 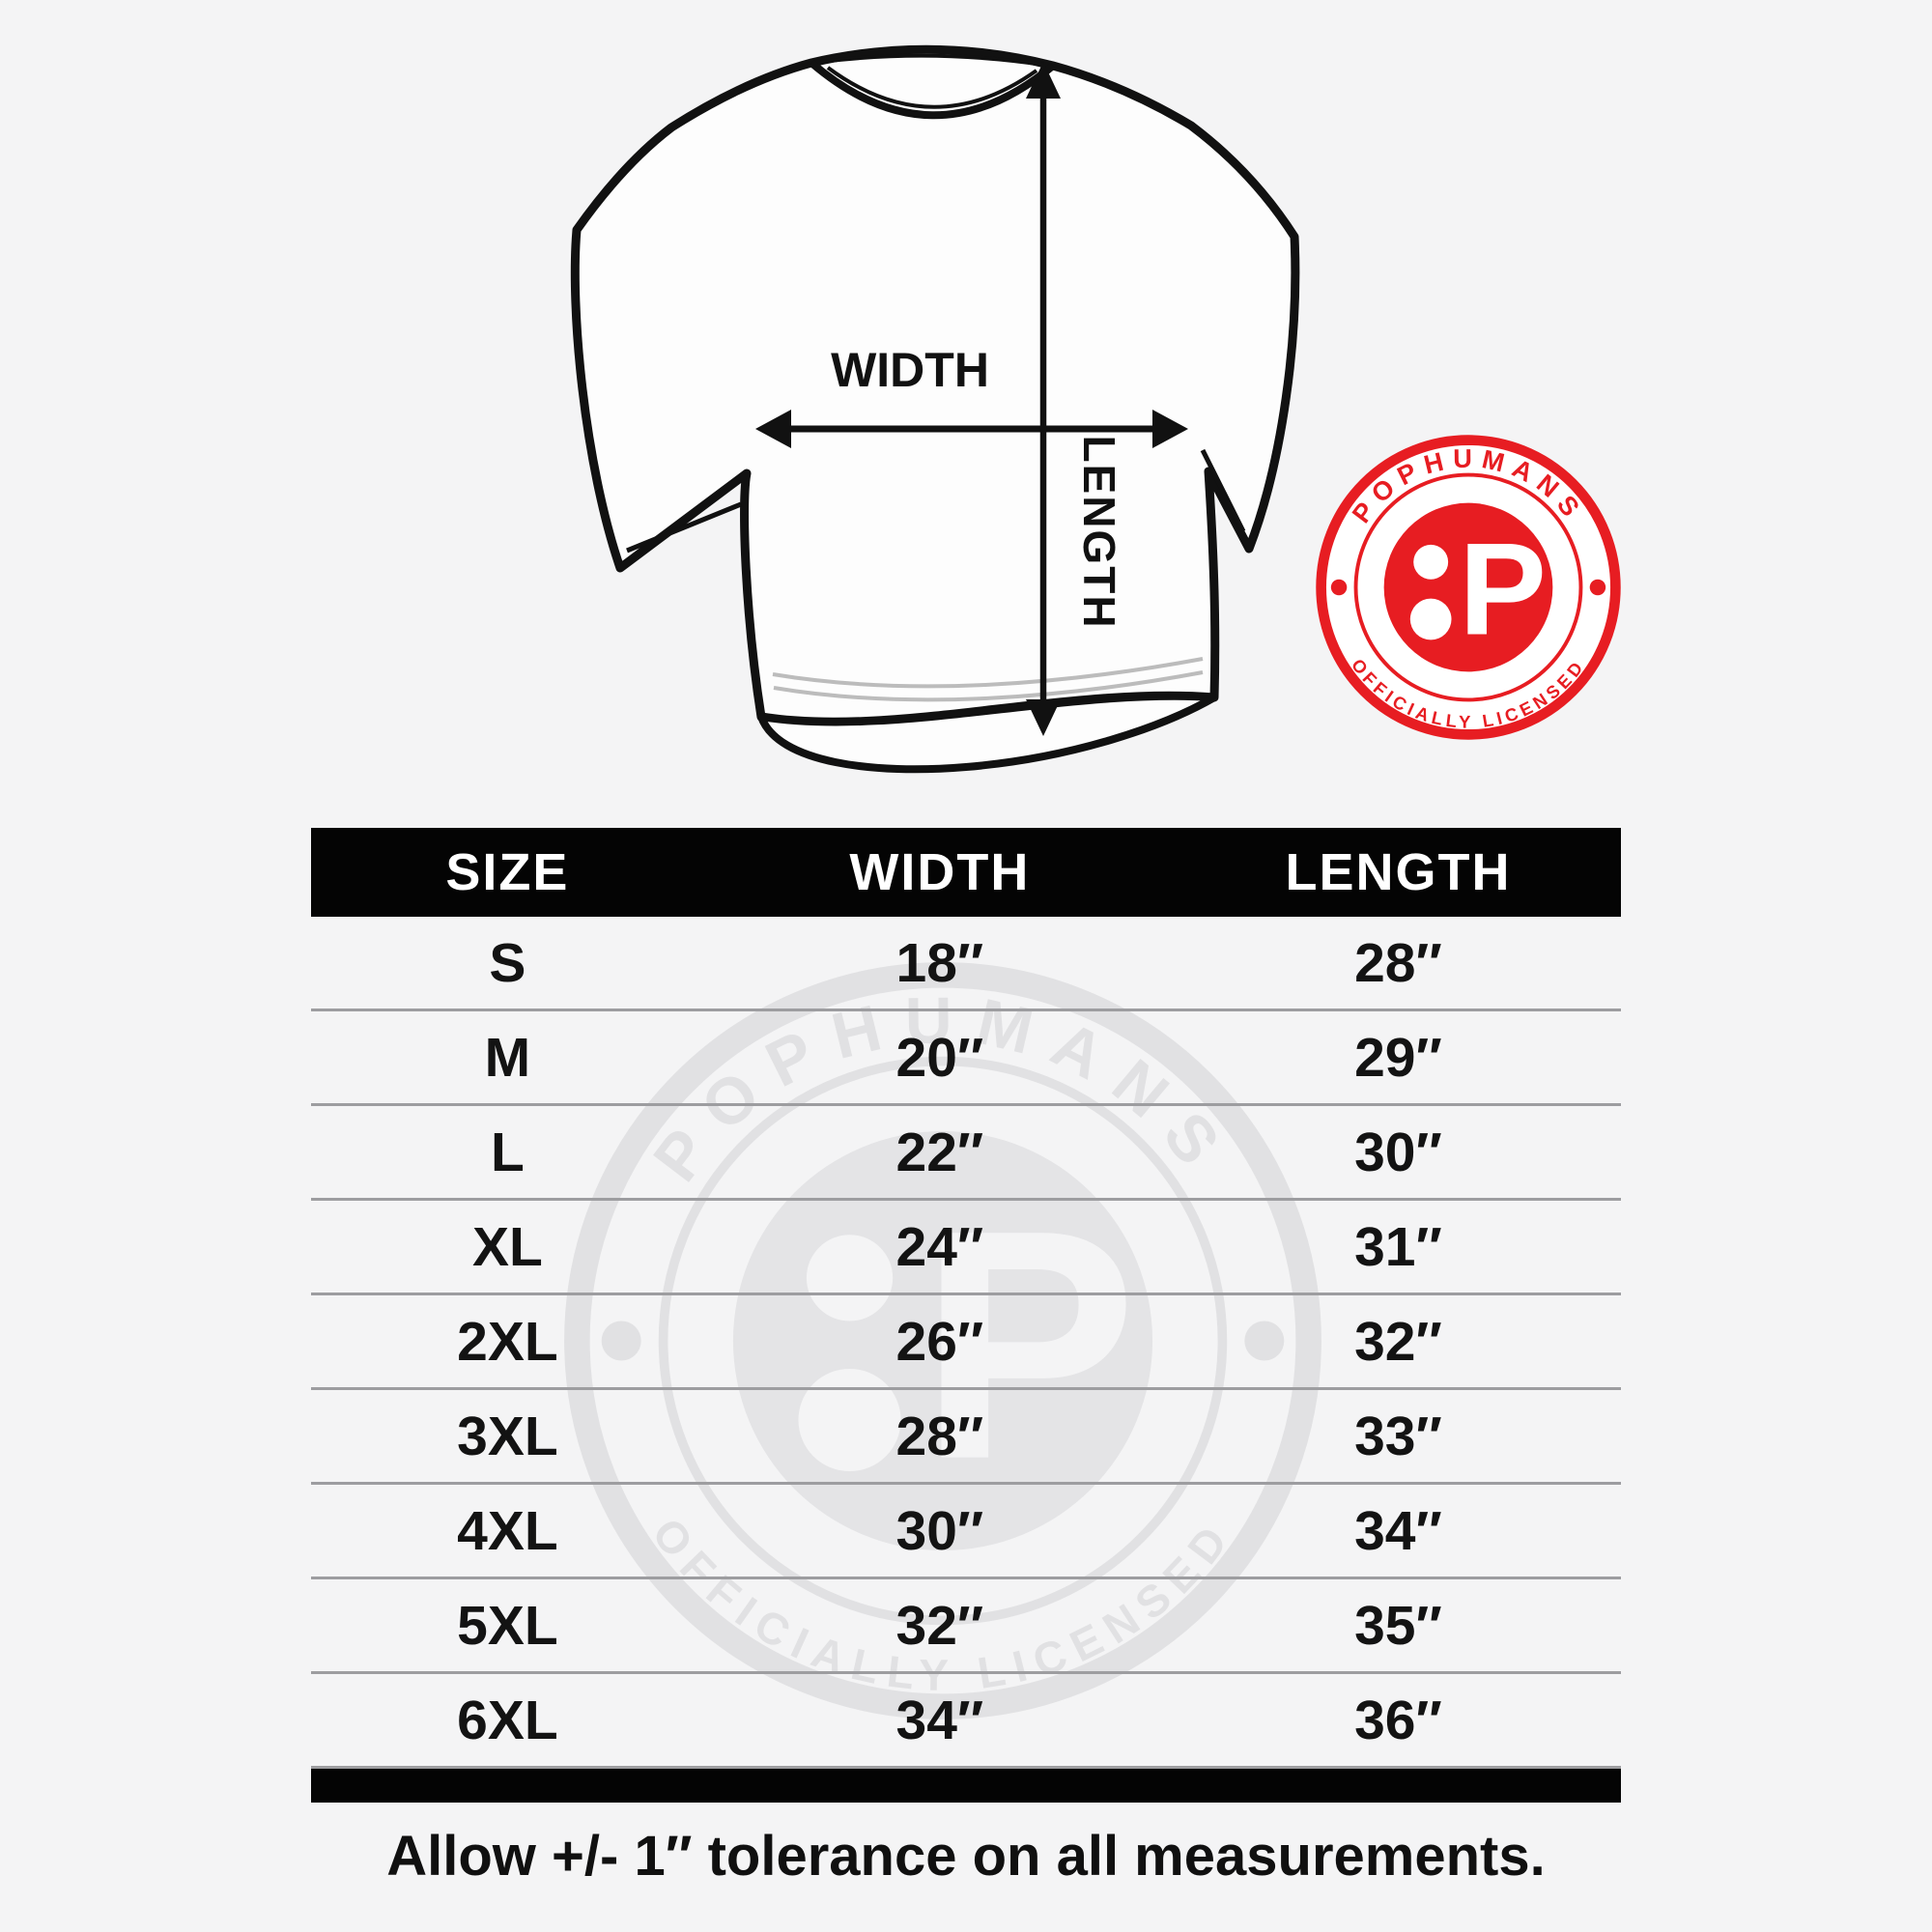 I want to click on badge-inner-ring, so click(x=1468, y=587).